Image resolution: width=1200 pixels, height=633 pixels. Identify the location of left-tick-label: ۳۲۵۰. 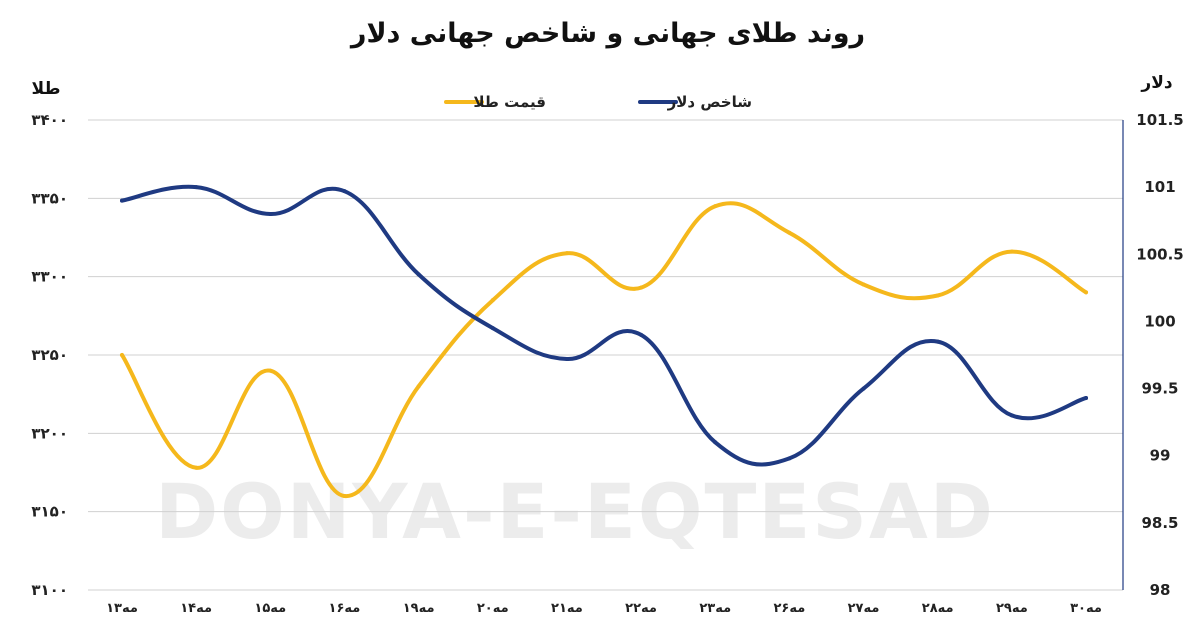
(49, 355).